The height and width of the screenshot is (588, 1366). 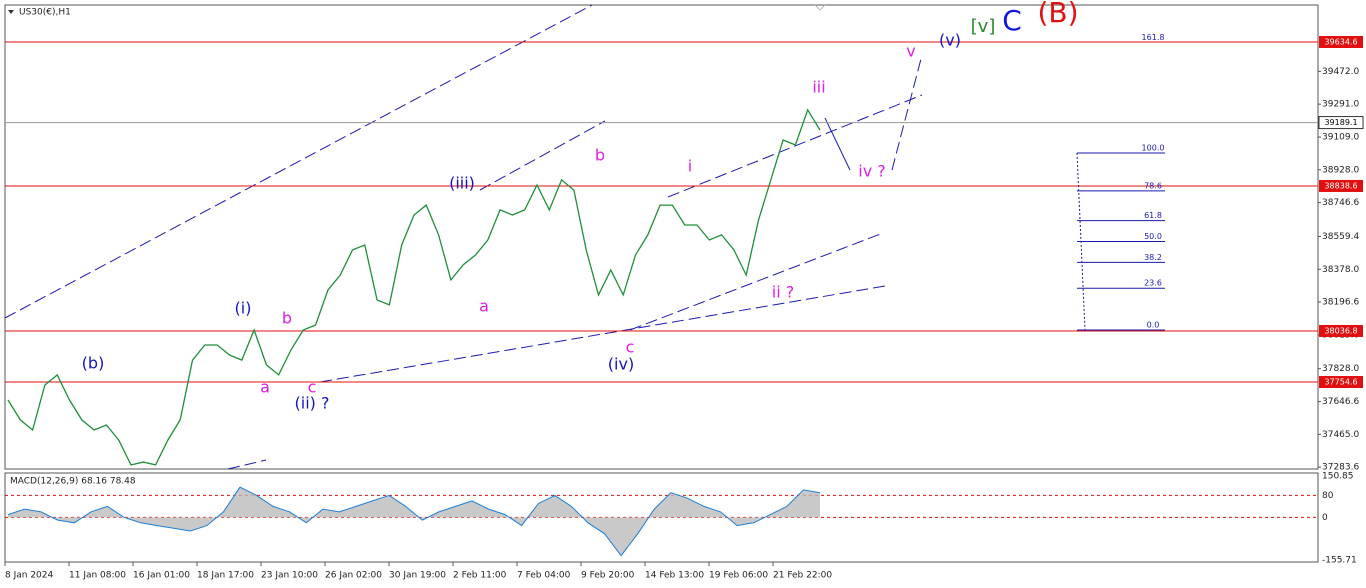 What do you see at coordinates (45, 13) in the screenshot?
I see `chart-title: US30(€),H1` at bounding box center [45, 13].